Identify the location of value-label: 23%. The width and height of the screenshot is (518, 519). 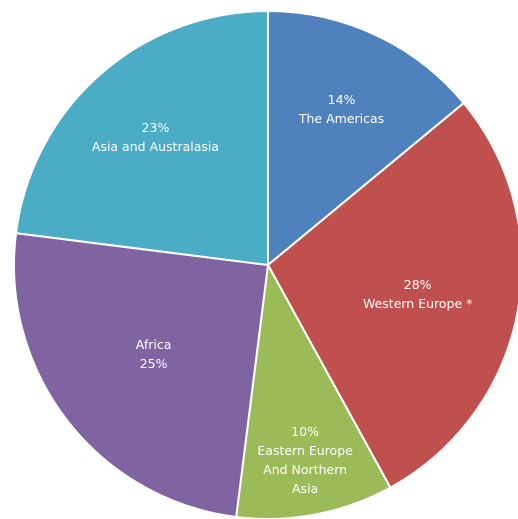
(155, 128).